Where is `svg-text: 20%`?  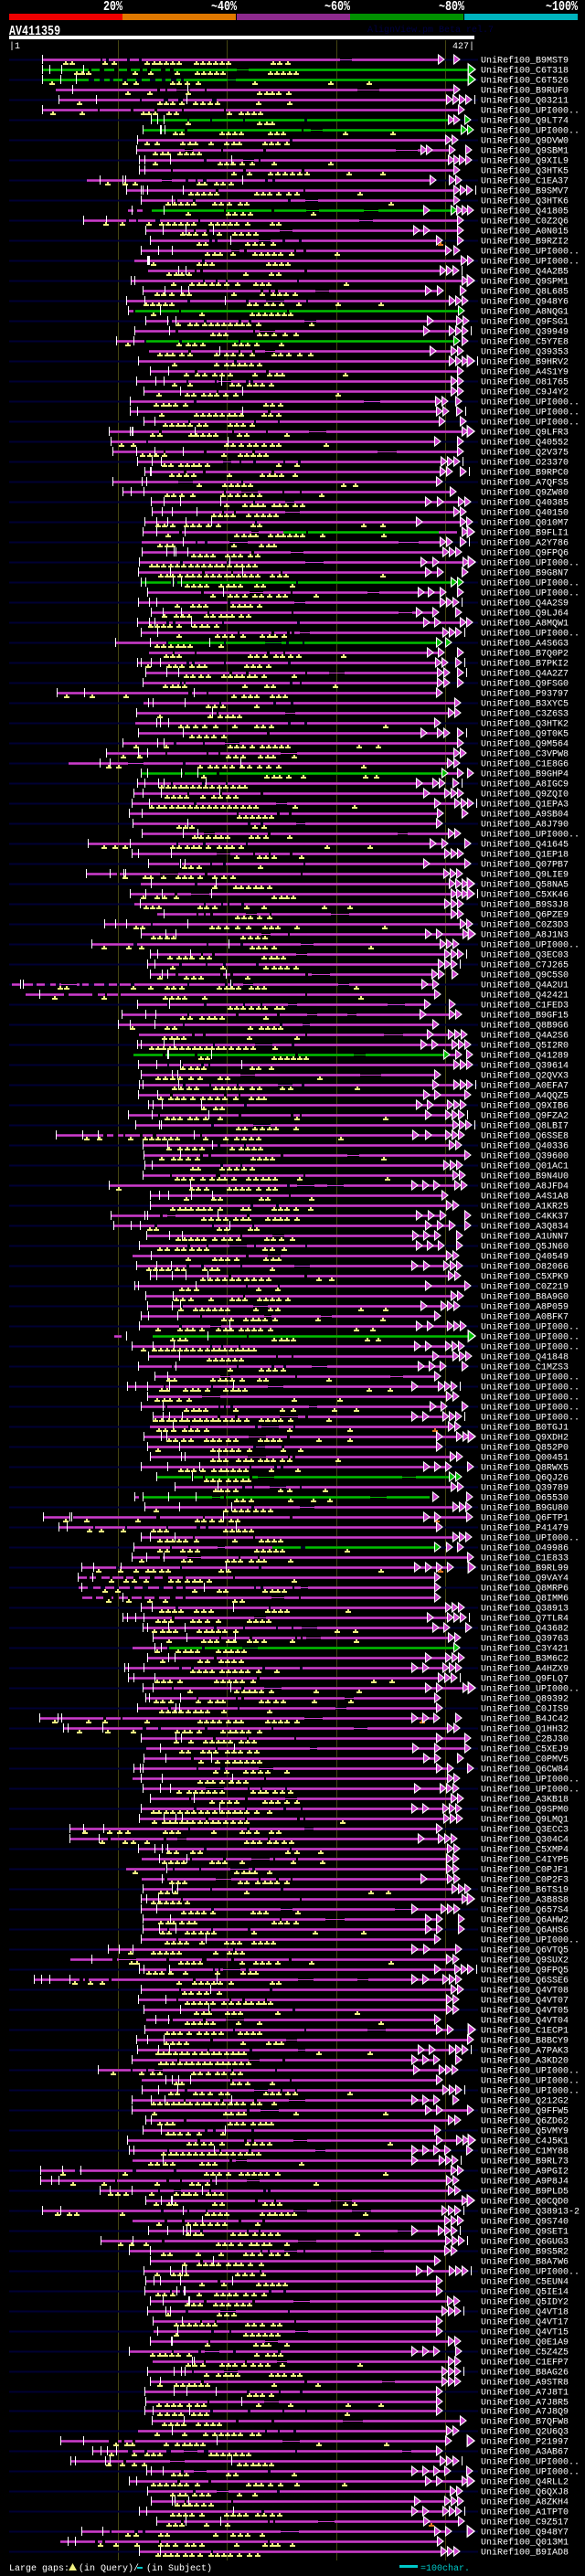 svg-text: 20% is located at coordinates (113, 8).